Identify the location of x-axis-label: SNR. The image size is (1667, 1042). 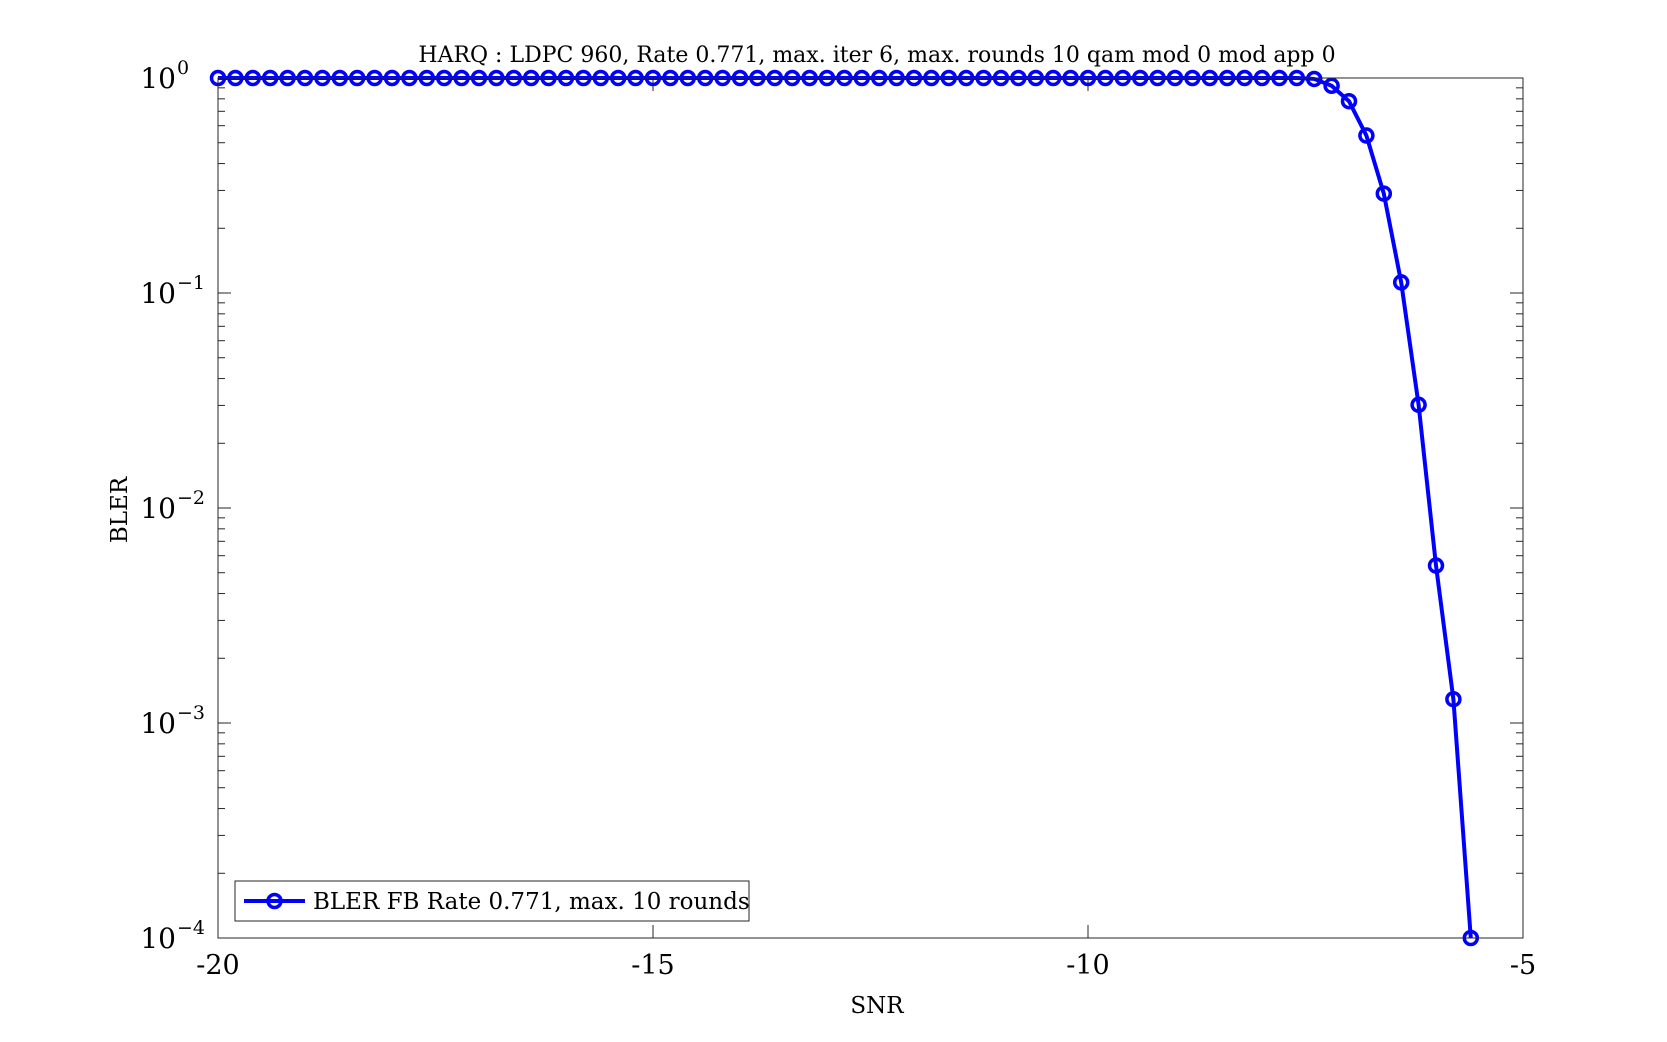
(877, 1006).